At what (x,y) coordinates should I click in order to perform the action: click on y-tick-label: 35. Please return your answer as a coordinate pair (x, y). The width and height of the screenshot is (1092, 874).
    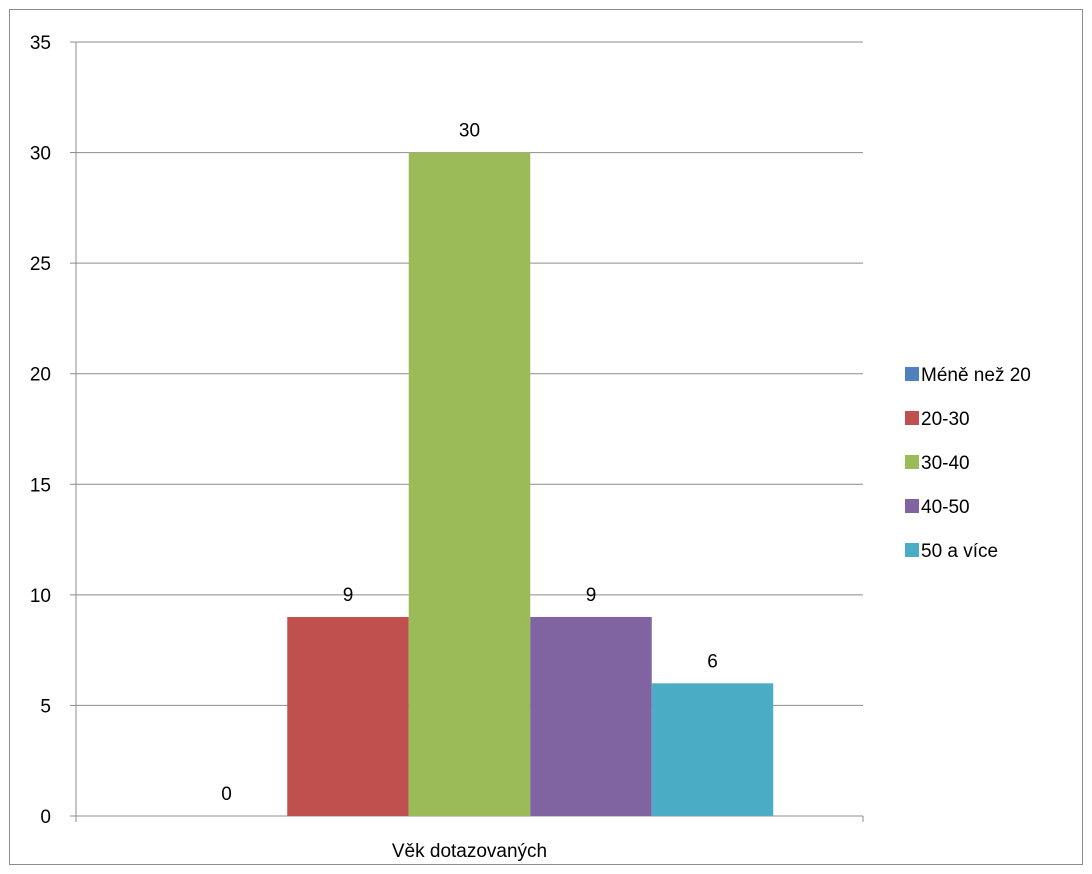
    Looking at the image, I should click on (40, 43).